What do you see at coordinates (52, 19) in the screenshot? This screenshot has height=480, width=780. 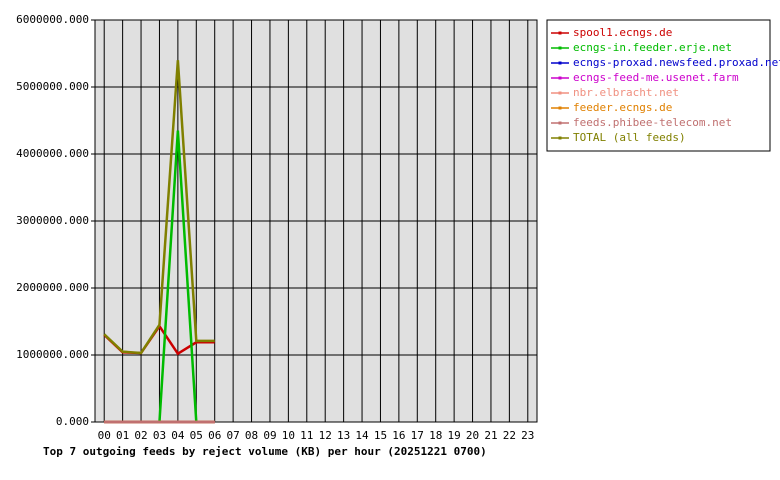 I see `y-tick-label: 6000000.000` at bounding box center [52, 19].